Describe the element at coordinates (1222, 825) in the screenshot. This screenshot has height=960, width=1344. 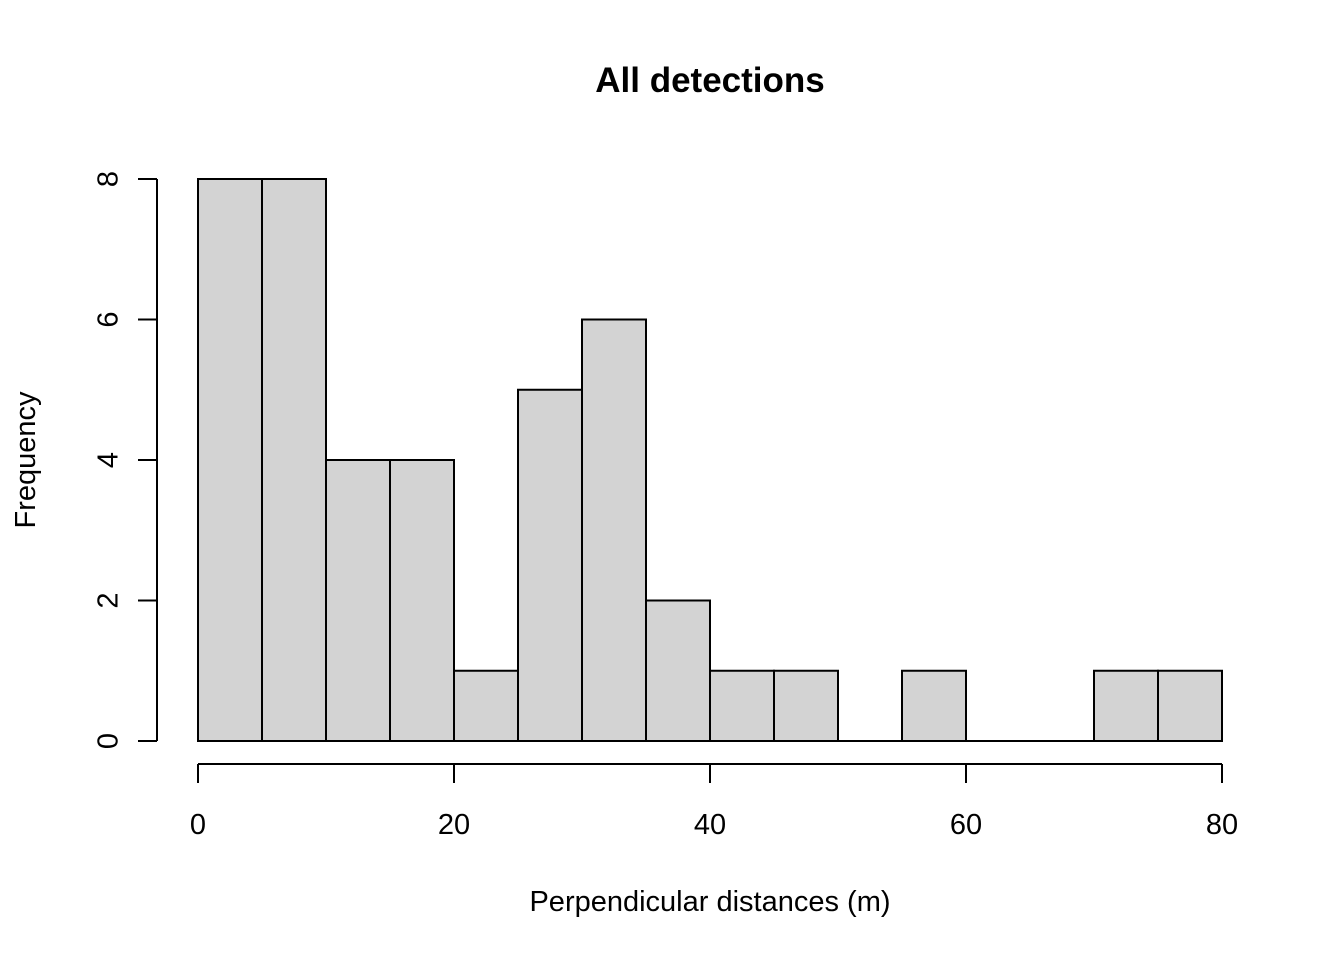
I see `x-tick-label: 80` at that location.